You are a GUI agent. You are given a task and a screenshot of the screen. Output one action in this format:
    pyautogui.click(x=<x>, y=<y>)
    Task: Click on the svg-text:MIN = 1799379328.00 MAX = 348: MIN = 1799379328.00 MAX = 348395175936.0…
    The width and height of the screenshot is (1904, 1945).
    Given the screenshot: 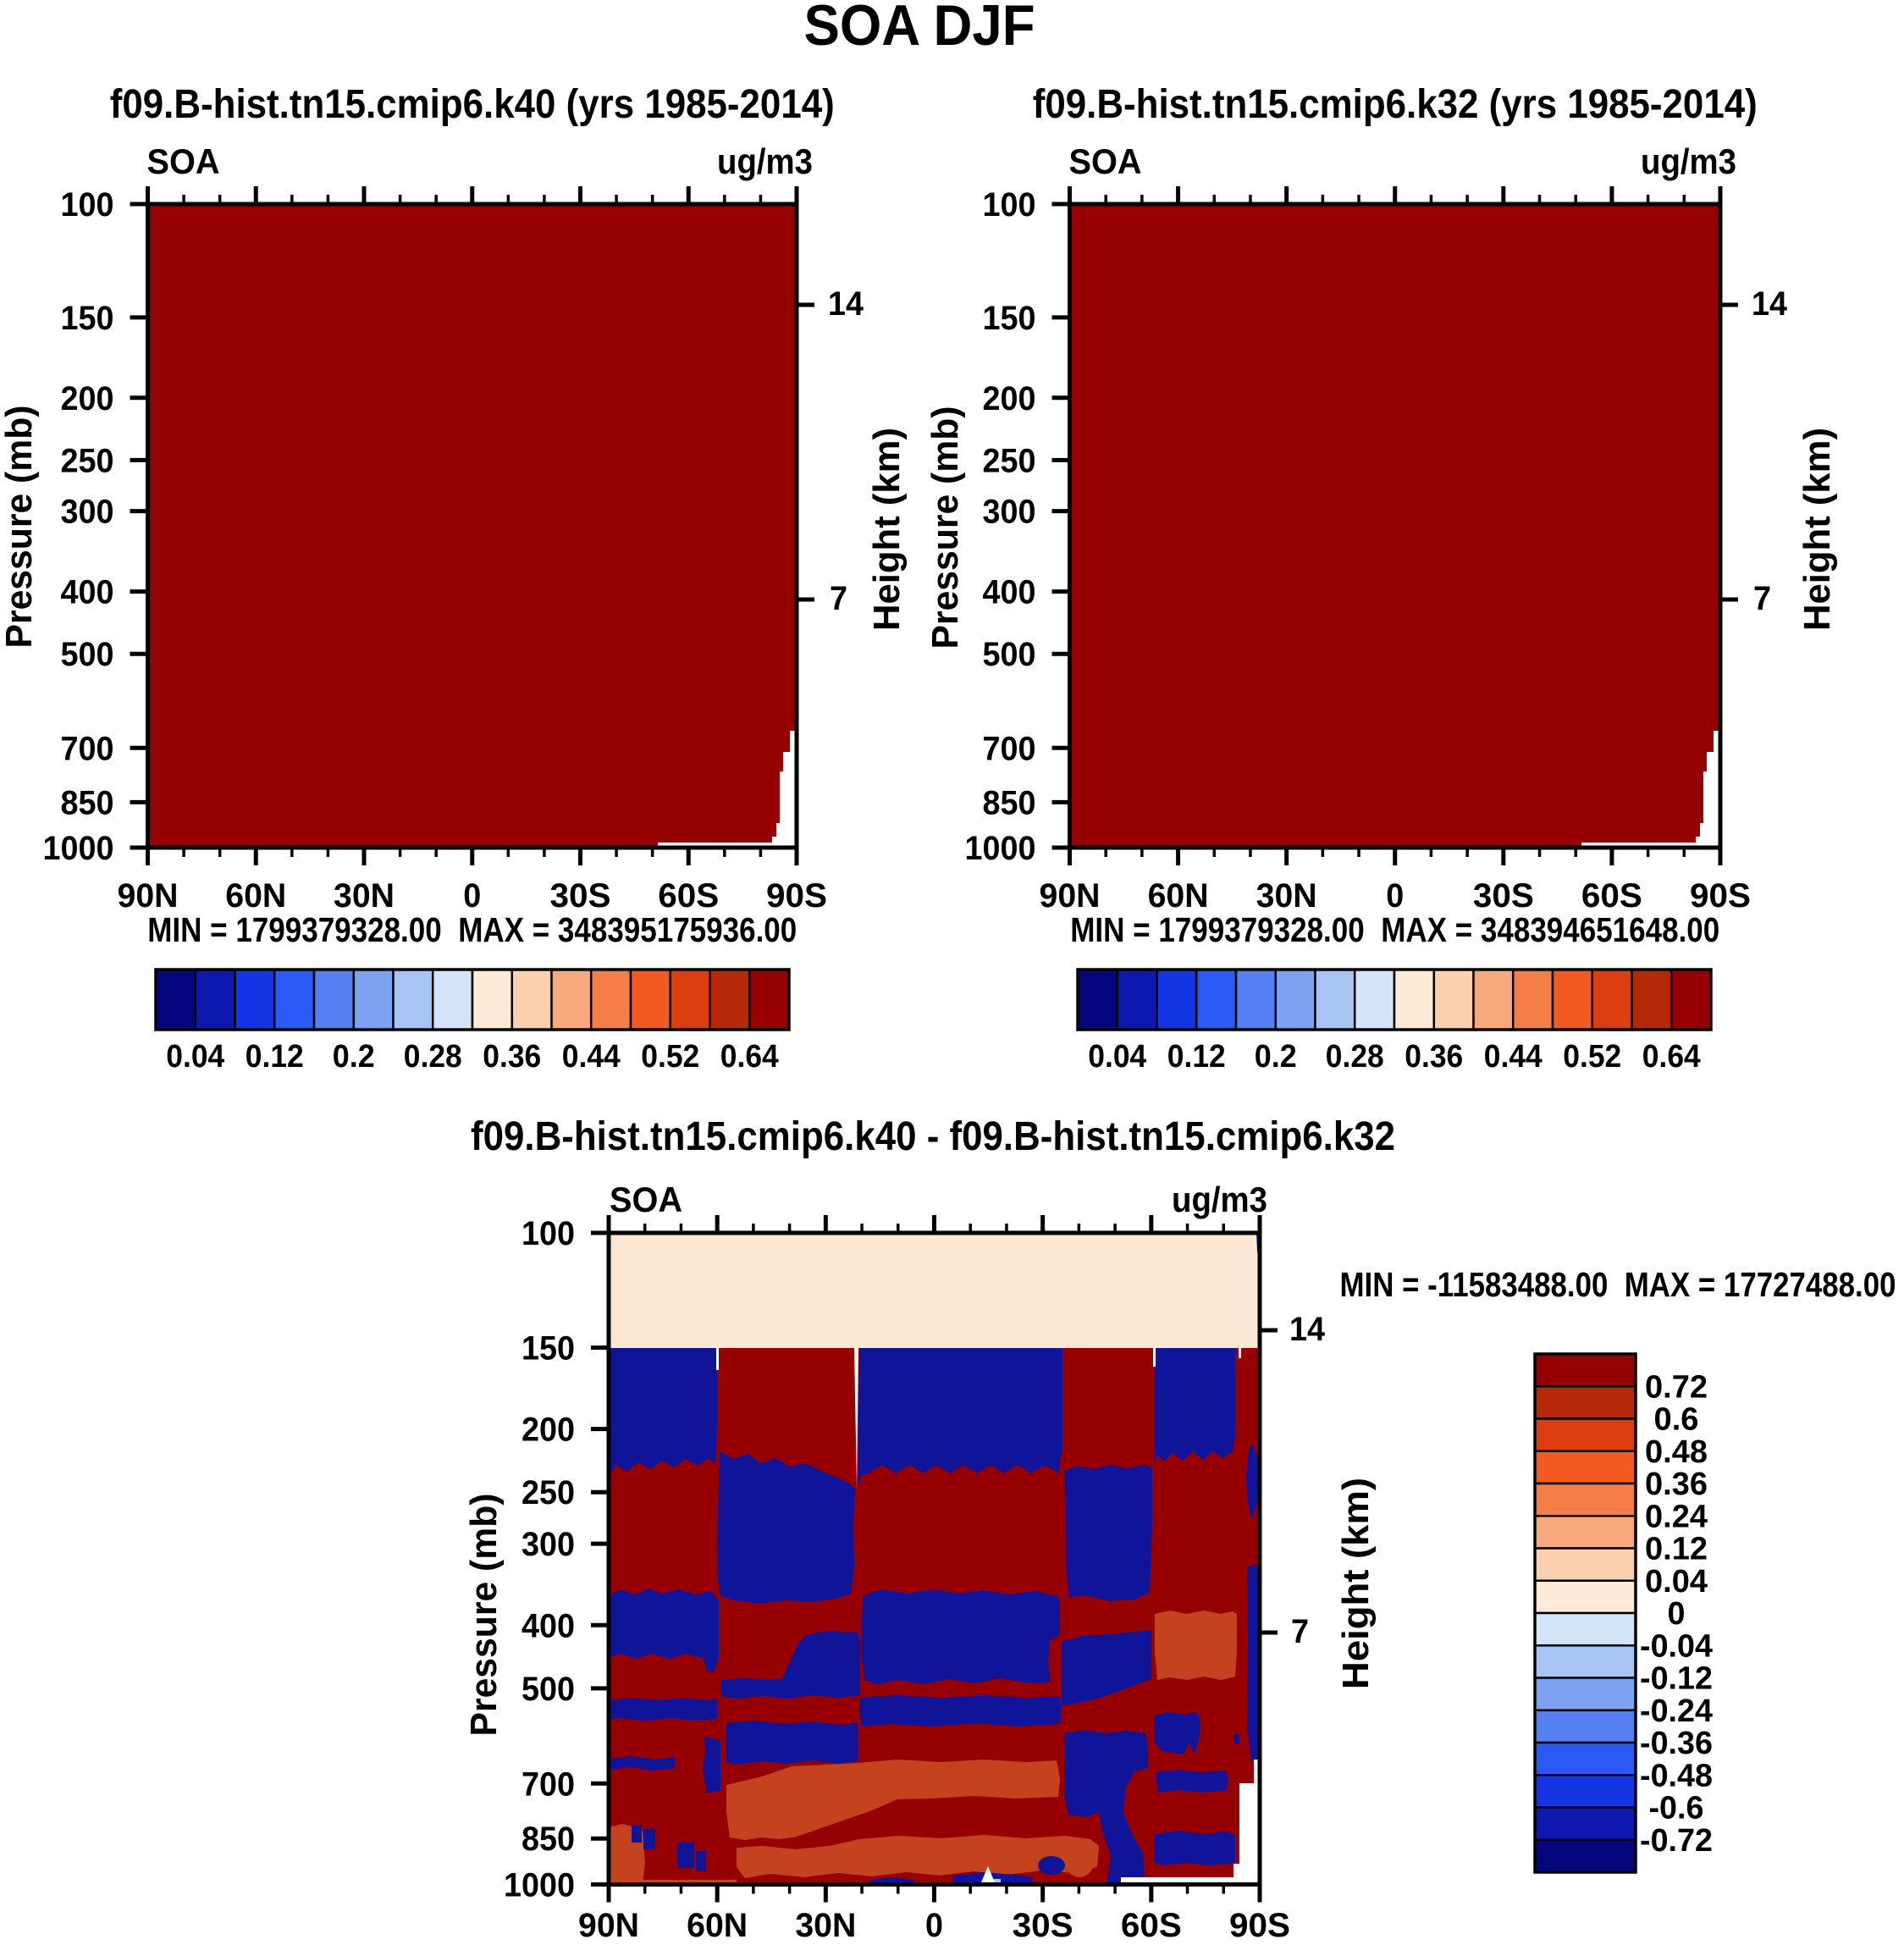 What is the action you would take?
    pyautogui.click(x=472, y=930)
    